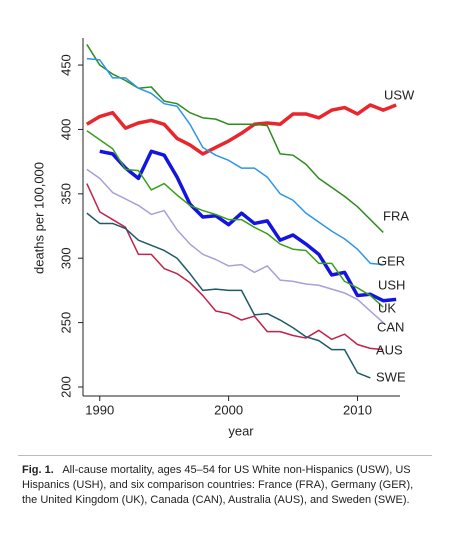 The image size is (451, 540). What do you see at coordinates (389, 349) in the screenshot?
I see `series-label: AUS` at bounding box center [389, 349].